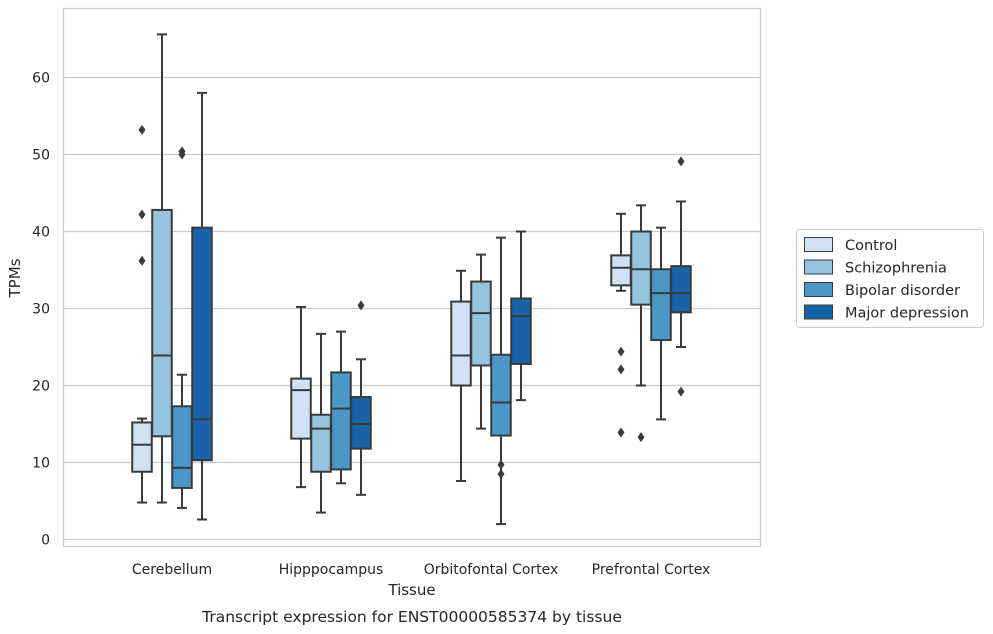 This screenshot has width=993, height=634. I want to click on y-tick-label: 20, so click(41, 387).